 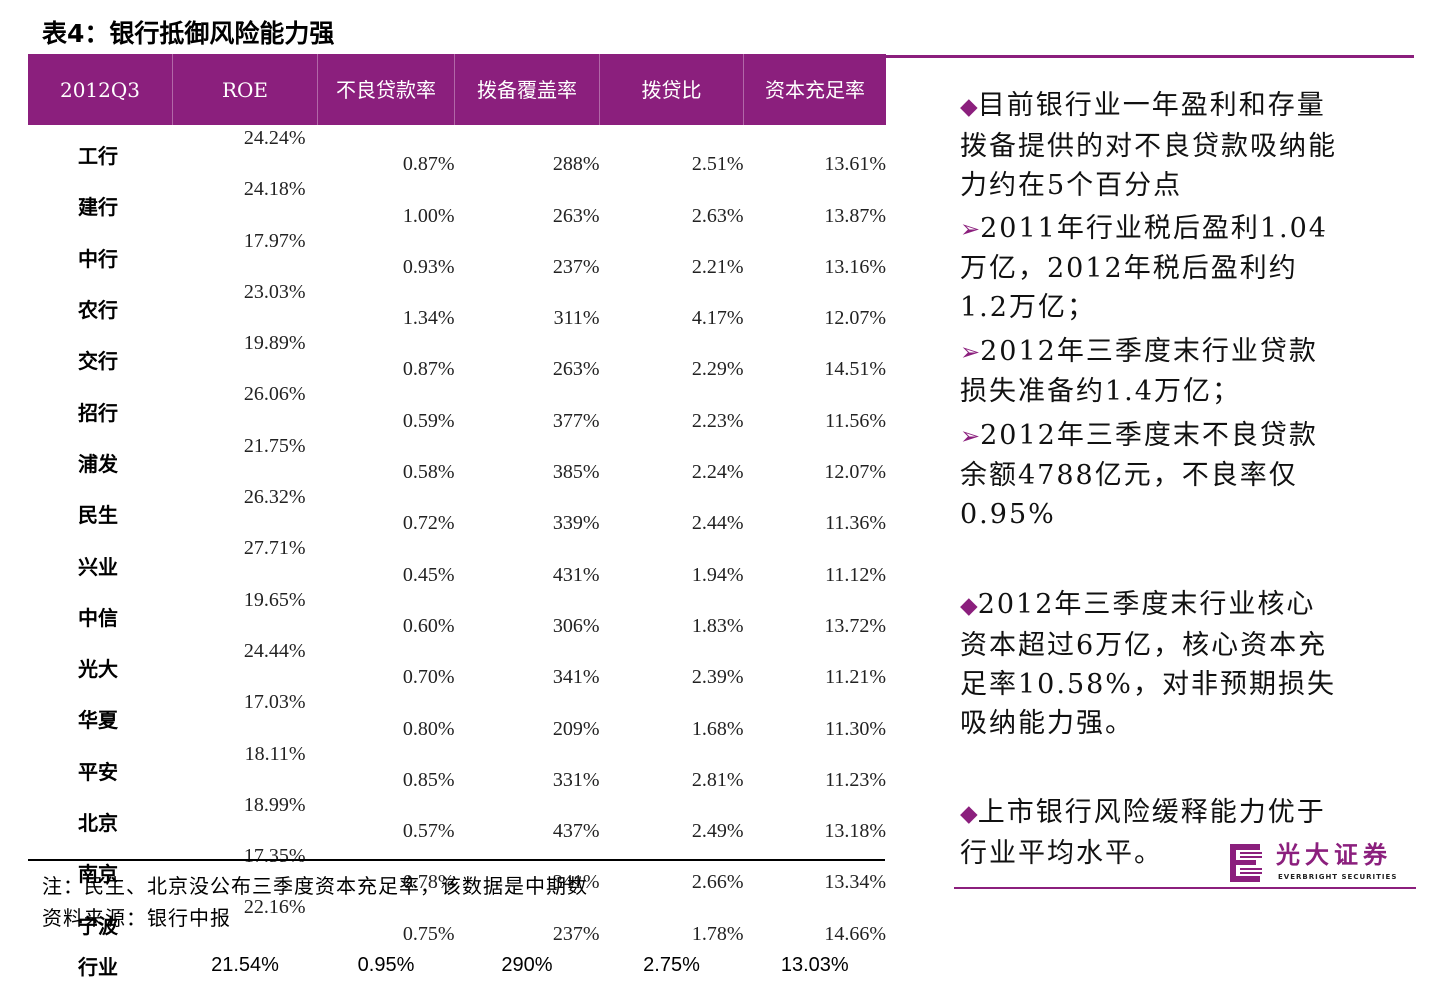 What do you see at coordinates (428, 318) in the screenshot?
I see `value-cell: 1.34%` at bounding box center [428, 318].